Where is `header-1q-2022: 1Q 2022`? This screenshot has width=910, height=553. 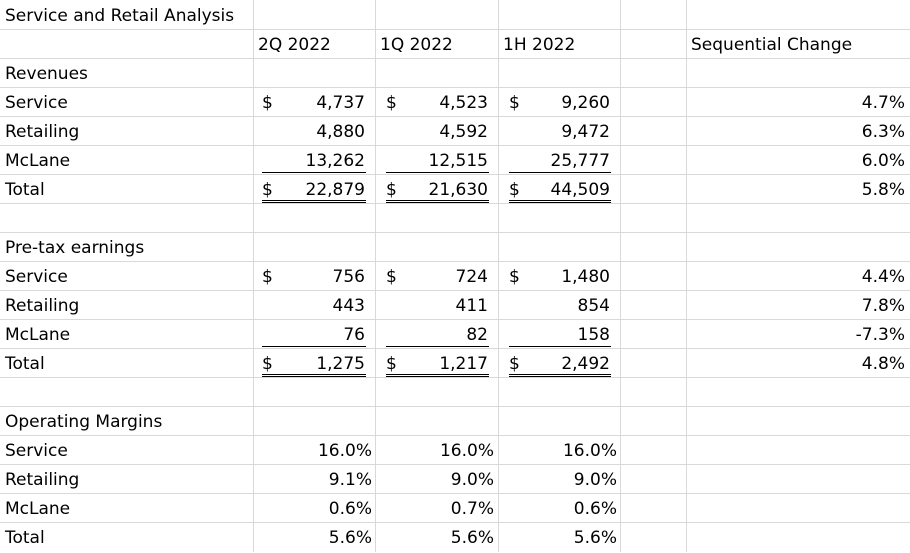
header-1q-2022: 1Q 2022 is located at coordinates (416, 45).